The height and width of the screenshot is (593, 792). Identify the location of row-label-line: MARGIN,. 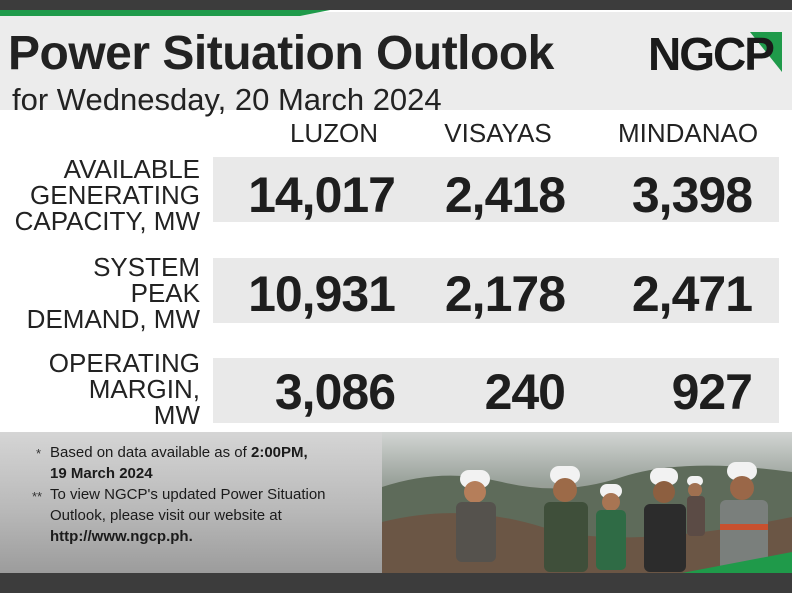
(144, 389).